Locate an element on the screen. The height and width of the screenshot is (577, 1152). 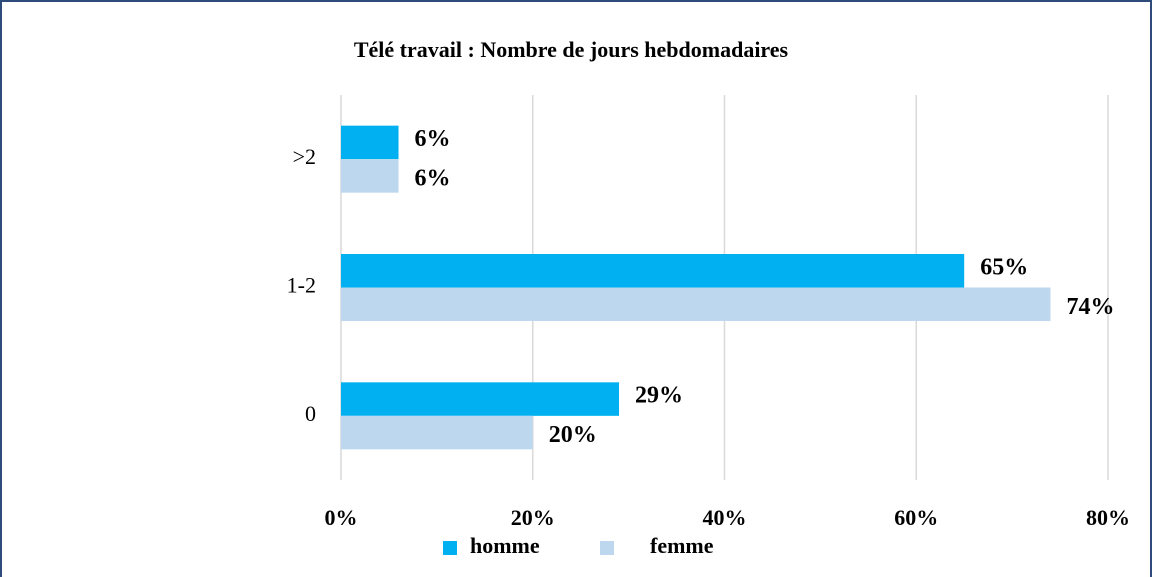
value-label: 20% is located at coordinates (573, 435).